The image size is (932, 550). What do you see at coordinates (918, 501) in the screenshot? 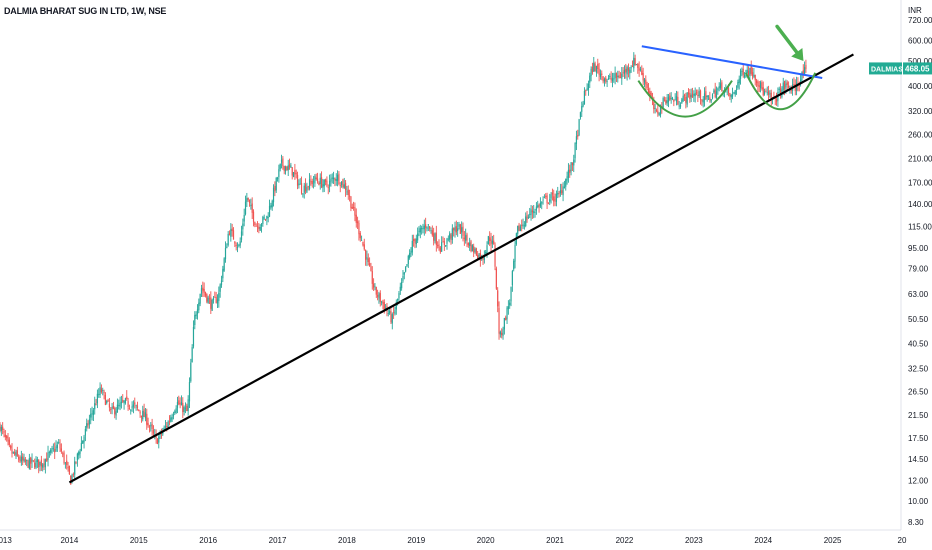
I see `y-tick-label: 10.00` at bounding box center [918, 501].